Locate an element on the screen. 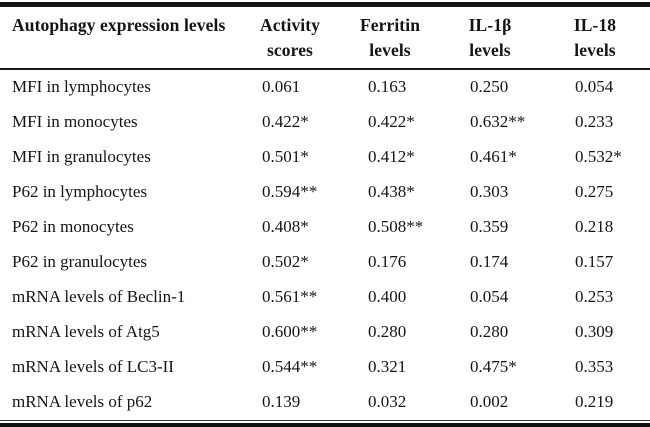 This screenshot has height=427, width=650. header-text: Ferritin is located at coordinates (390, 25).